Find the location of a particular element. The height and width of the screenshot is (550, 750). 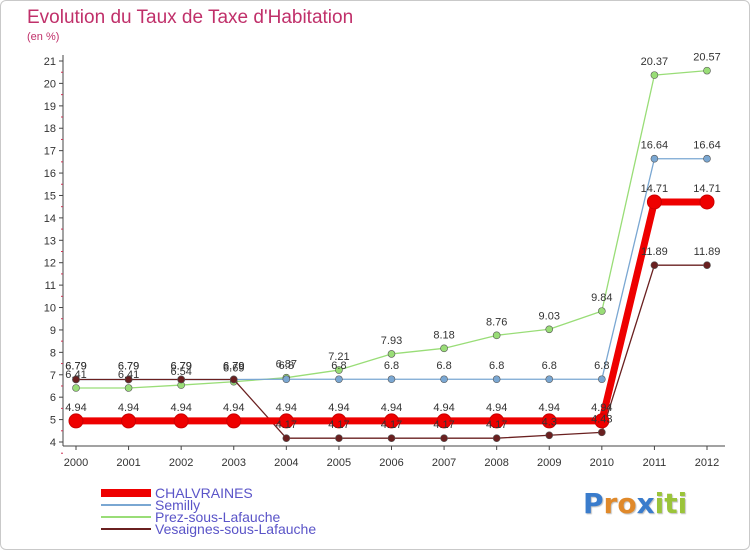

y-tick-label: 21 is located at coordinates (50, 62).